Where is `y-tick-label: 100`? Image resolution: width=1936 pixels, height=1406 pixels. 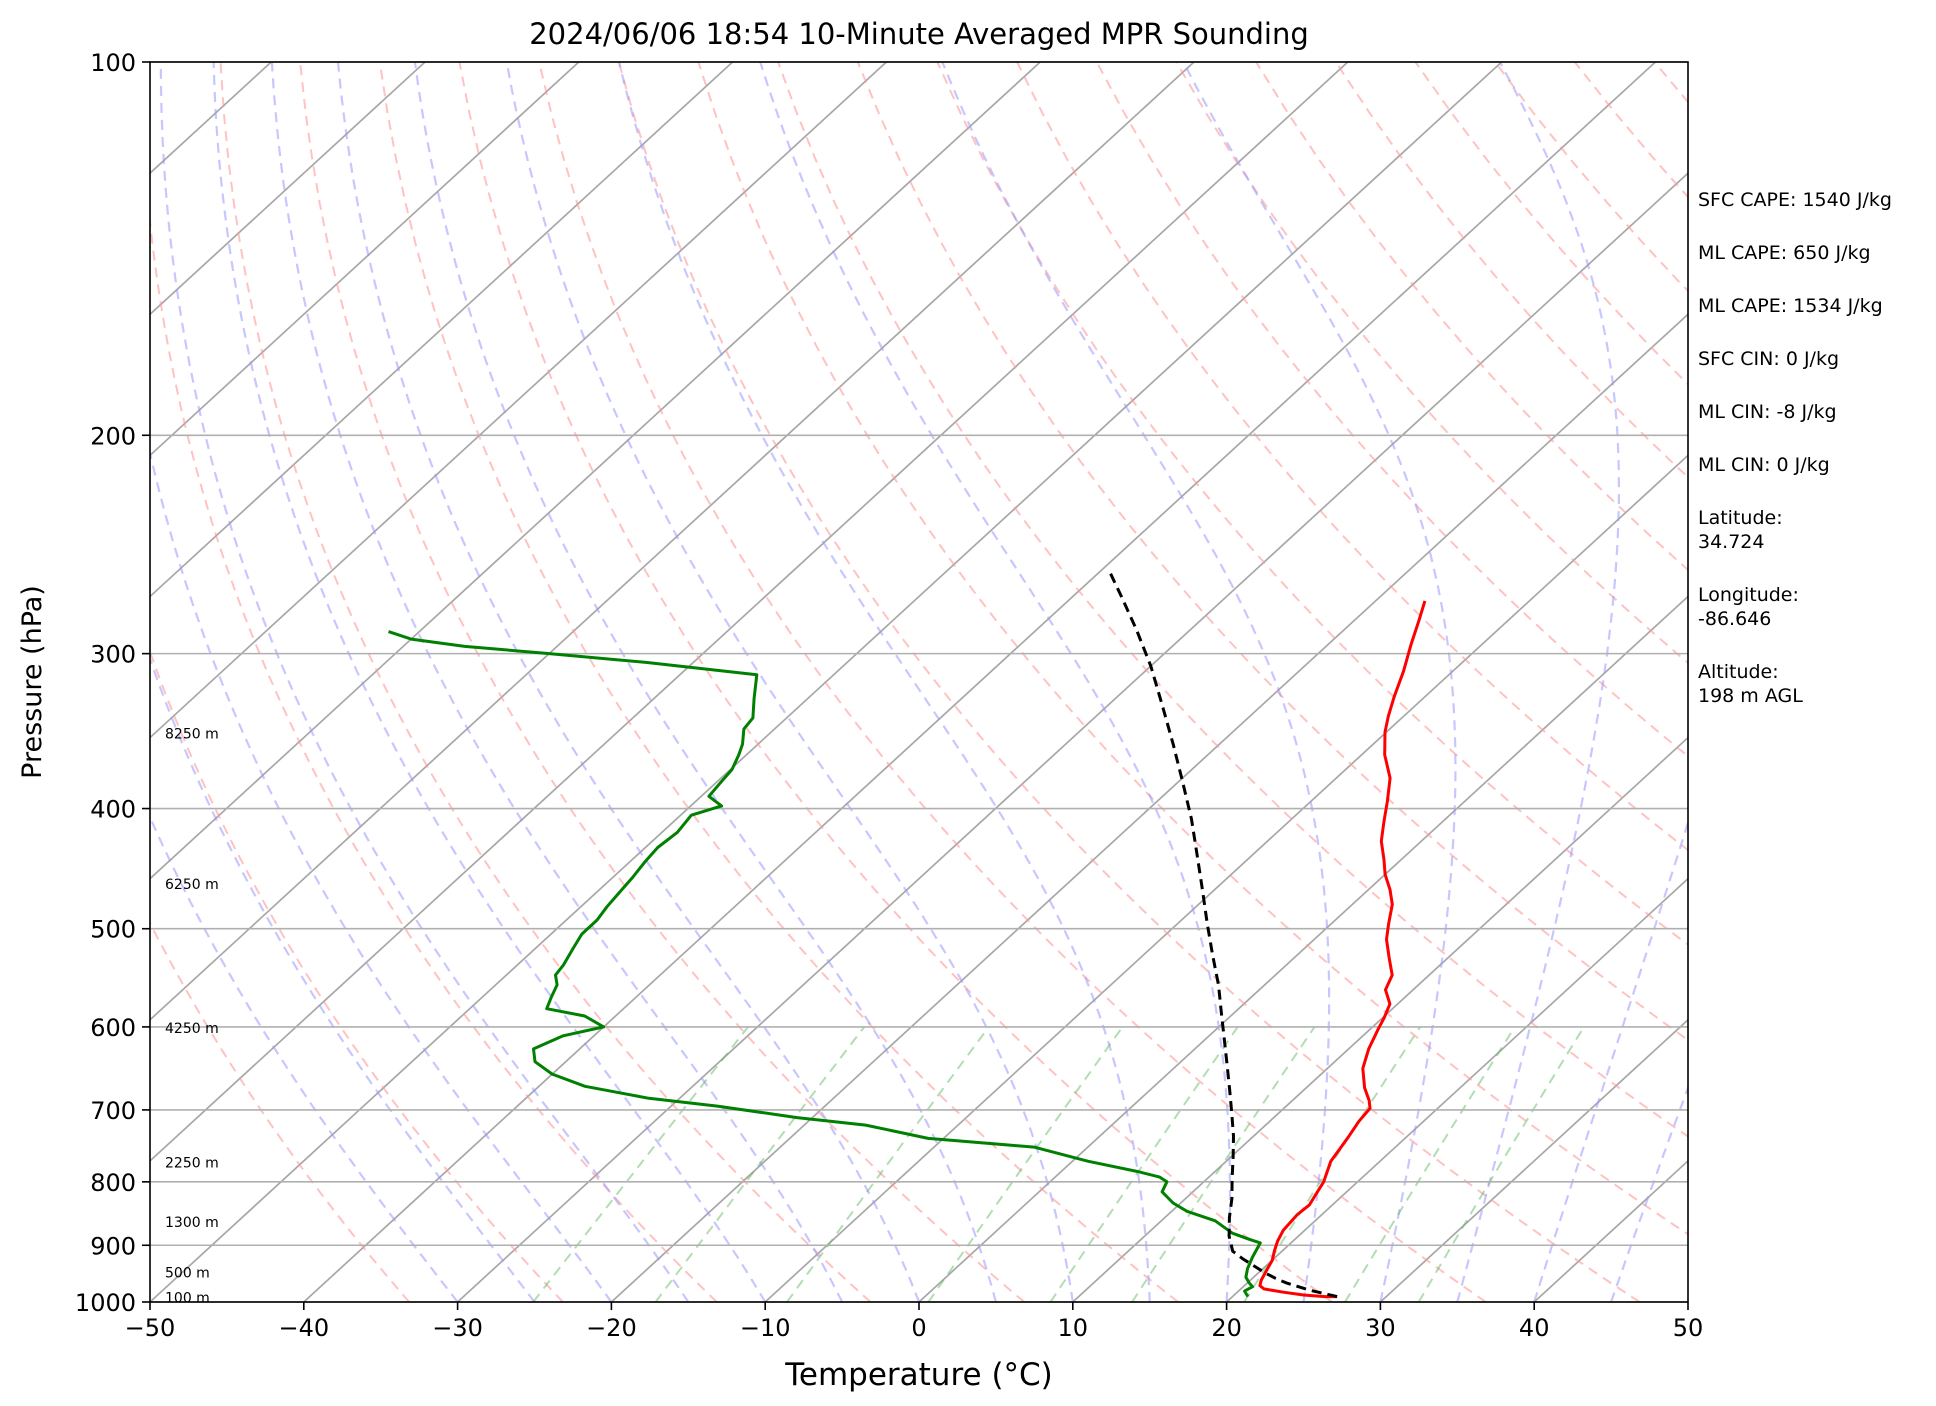 y-tick-label: 100 is located at coordinates (113, 63).